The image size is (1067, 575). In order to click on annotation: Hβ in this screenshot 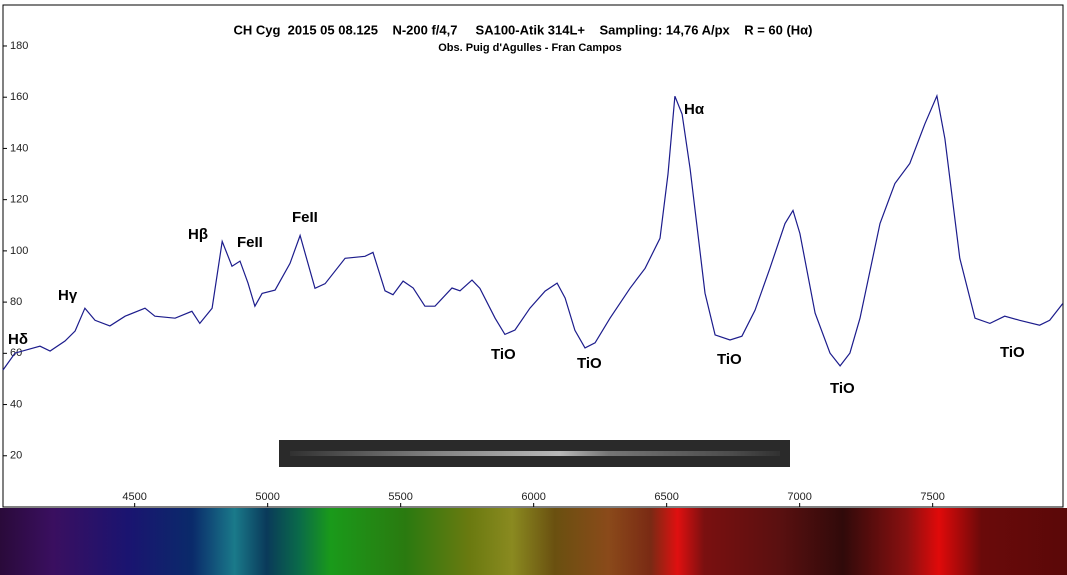, I will do `click(198, 234)`.